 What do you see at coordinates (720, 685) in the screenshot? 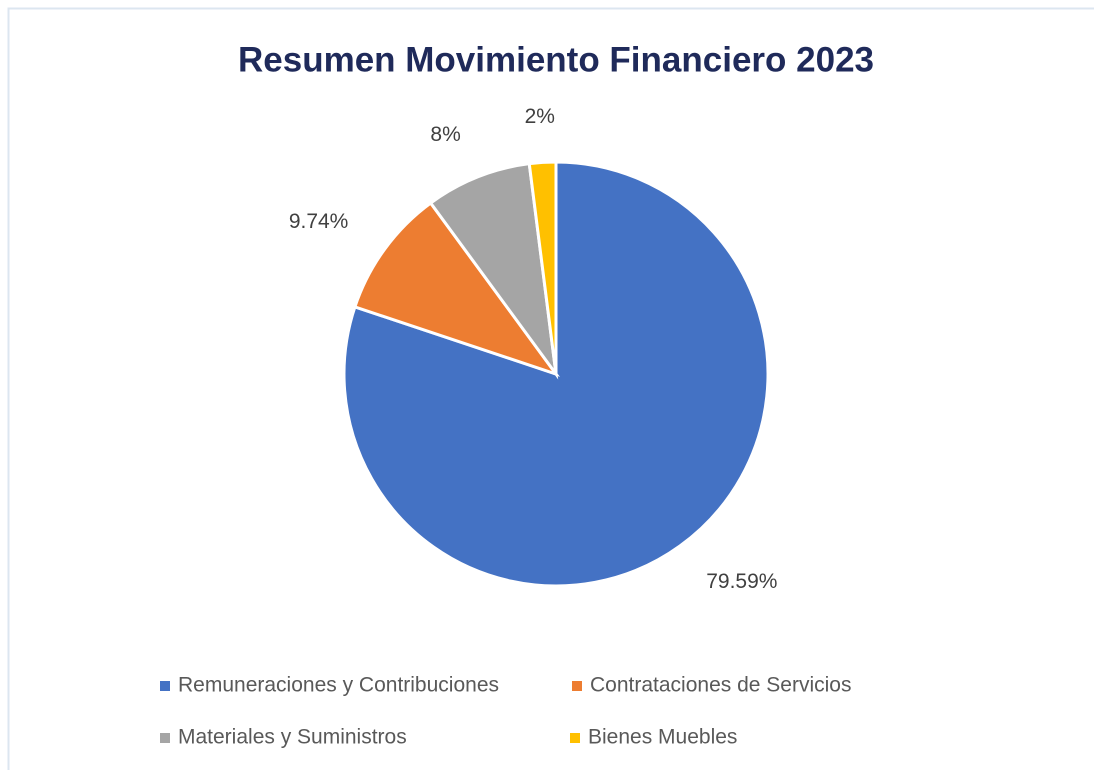
I see `legend-label: Contrataciones de Servicios` at bounding box center [720, 685].